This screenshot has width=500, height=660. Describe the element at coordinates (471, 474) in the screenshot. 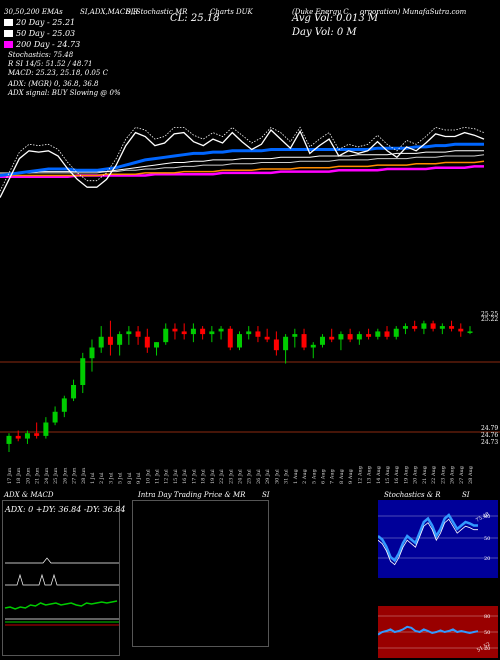

I see `x-tick-label: 28 Aug` at that location.